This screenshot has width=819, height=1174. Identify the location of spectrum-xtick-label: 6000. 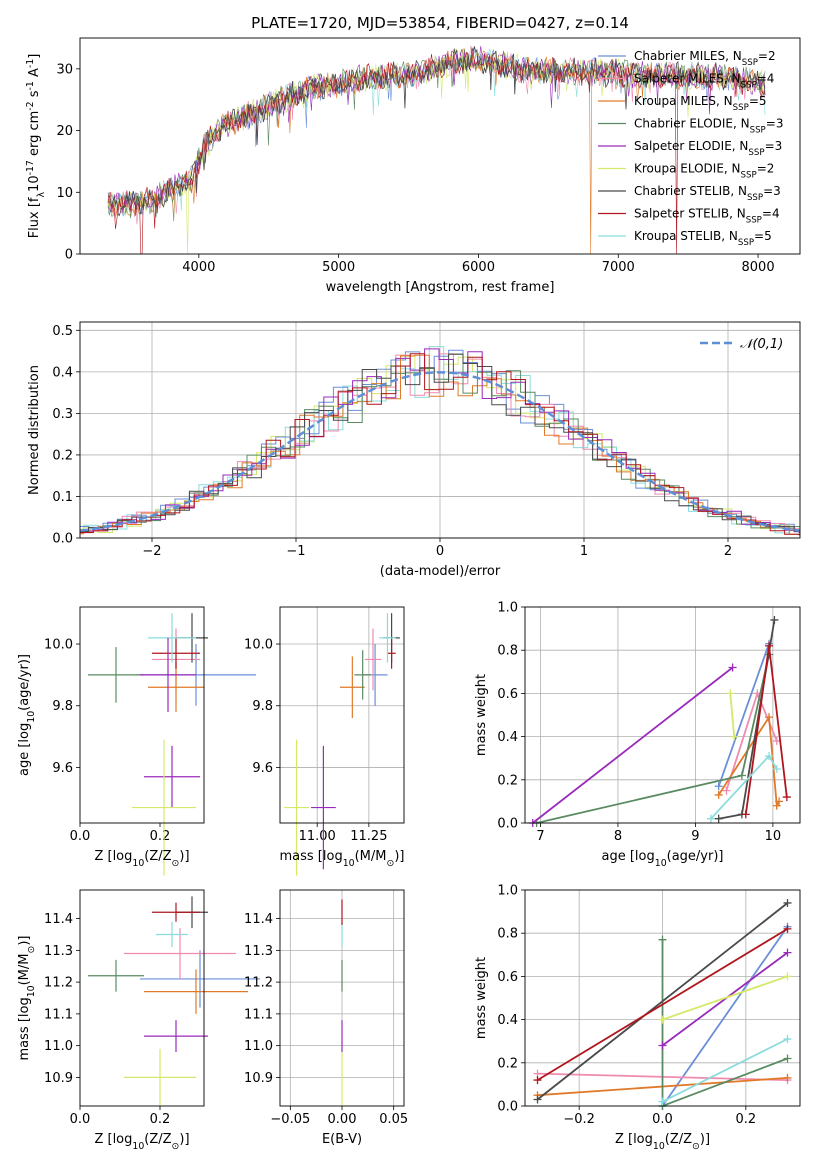
(478, 267).